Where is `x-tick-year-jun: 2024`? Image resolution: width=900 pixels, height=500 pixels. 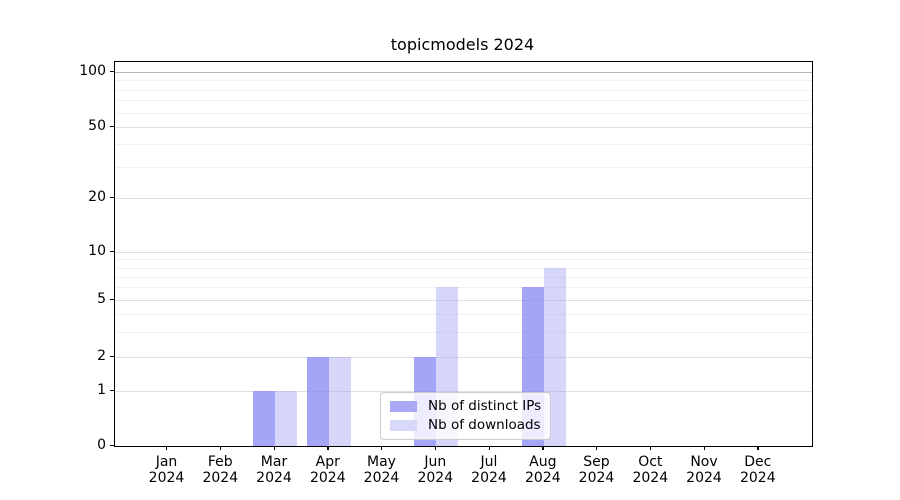
x-tick-year-jun: 2024 is located at coordinates (435, 478).